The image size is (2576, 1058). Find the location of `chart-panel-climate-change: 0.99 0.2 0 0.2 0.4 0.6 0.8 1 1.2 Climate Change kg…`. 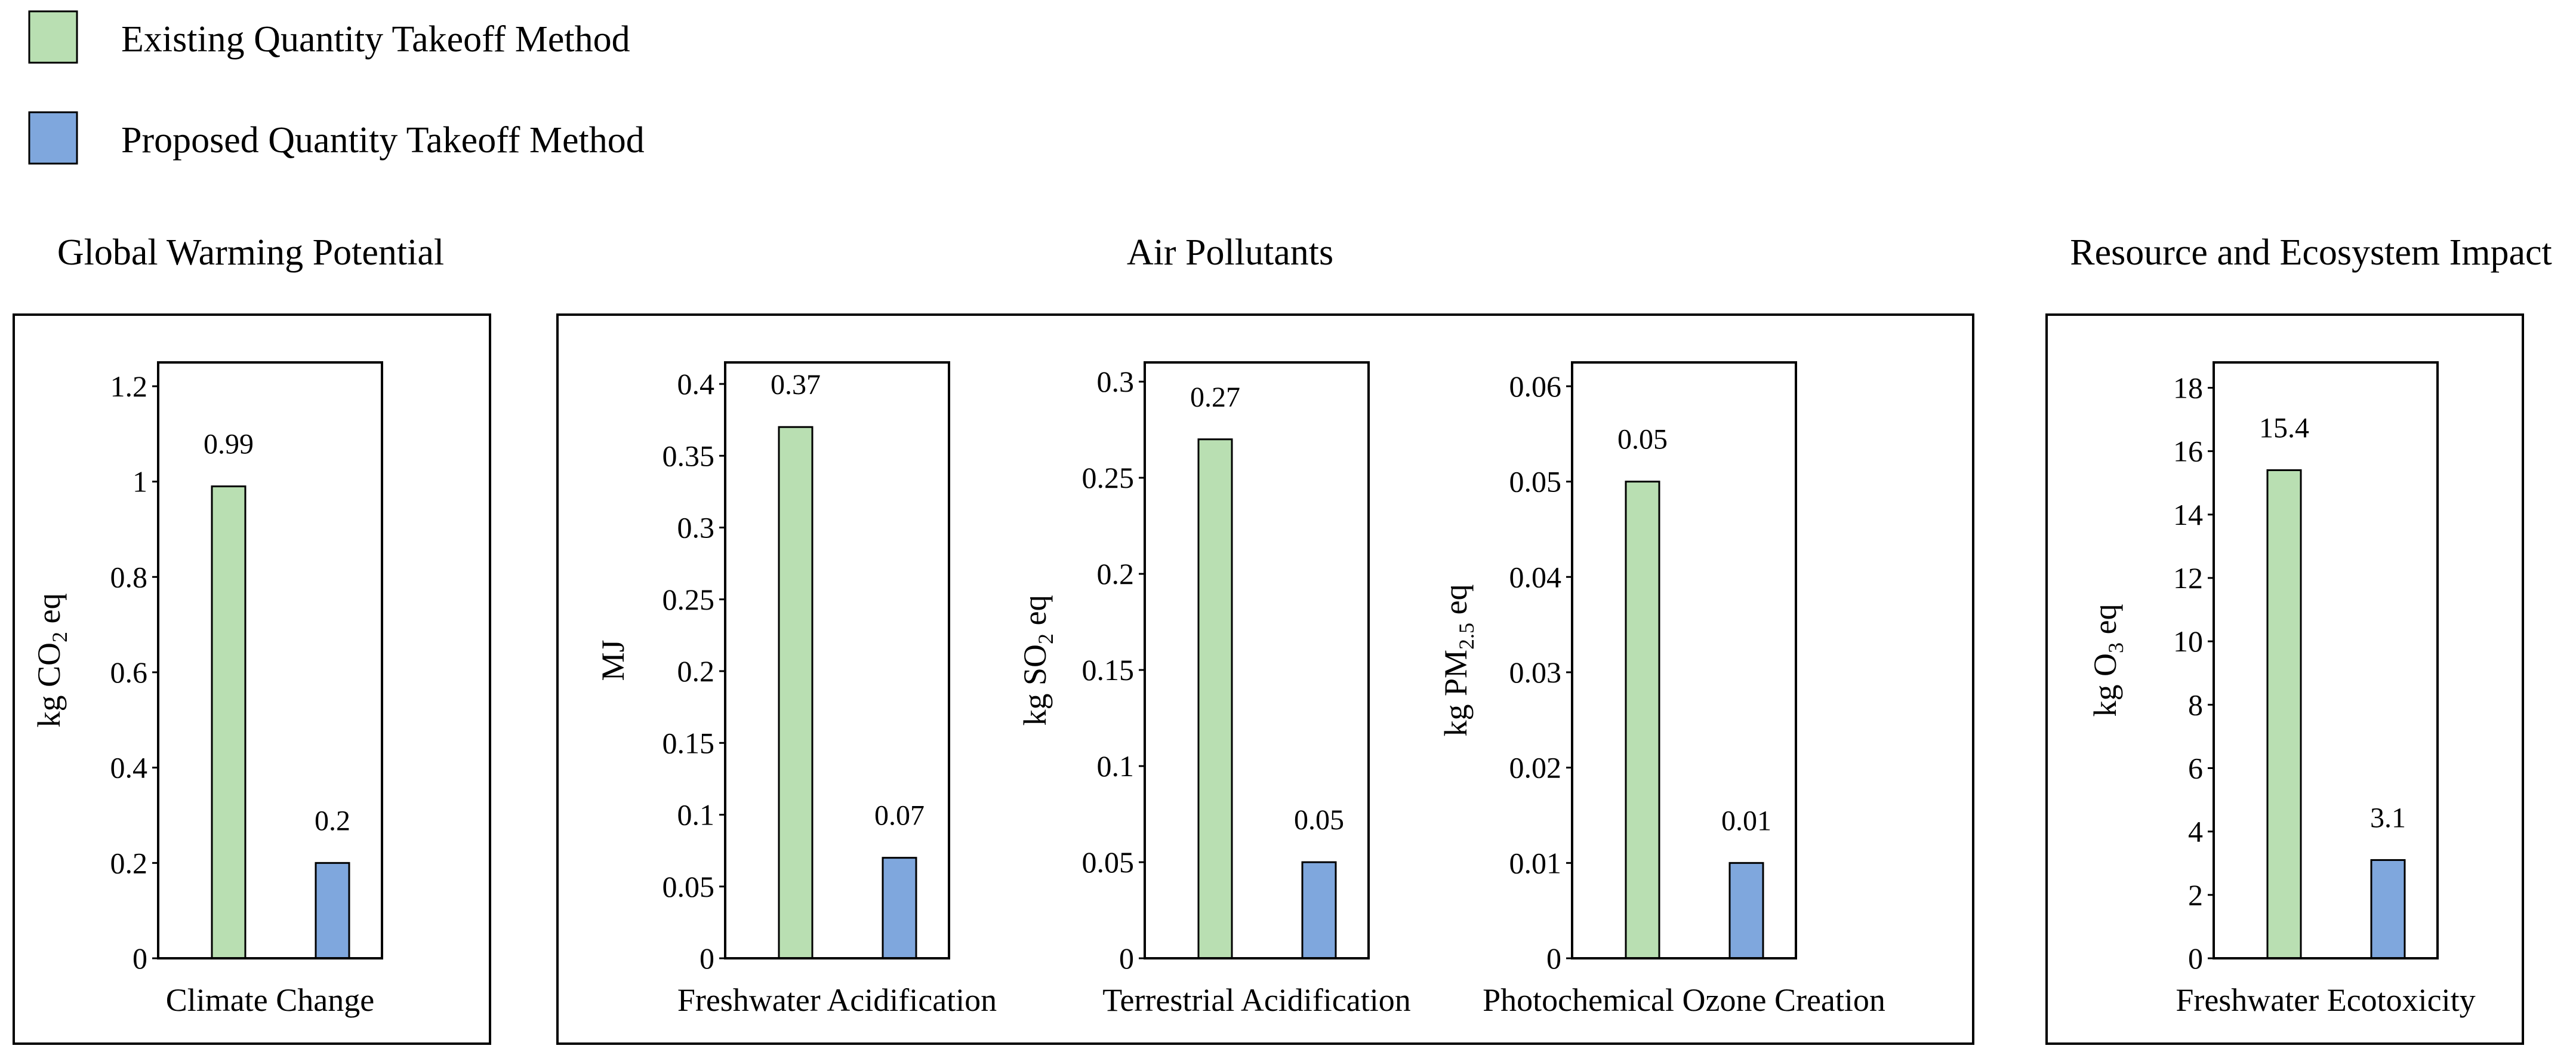

chart-panel-climate-change: 0.99 0.2 0 0.2 0.4 0.6 0.8 1 1.2 Climate Change kg… is located at coordinates (207, 689).